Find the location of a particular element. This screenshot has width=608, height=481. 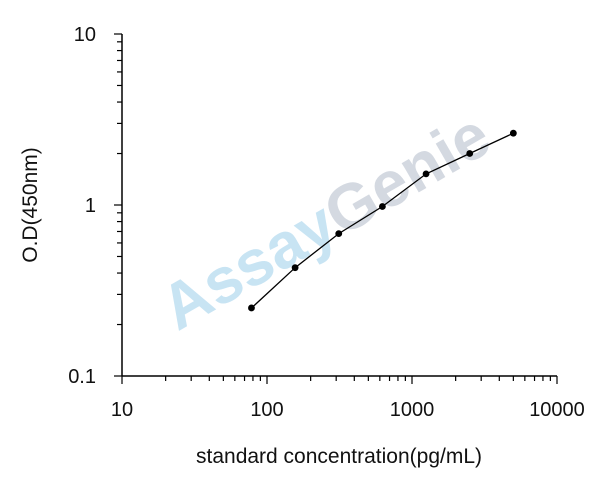

x-axis-label: standard concentration(pg/mL) is located at coordinates (339, 456).